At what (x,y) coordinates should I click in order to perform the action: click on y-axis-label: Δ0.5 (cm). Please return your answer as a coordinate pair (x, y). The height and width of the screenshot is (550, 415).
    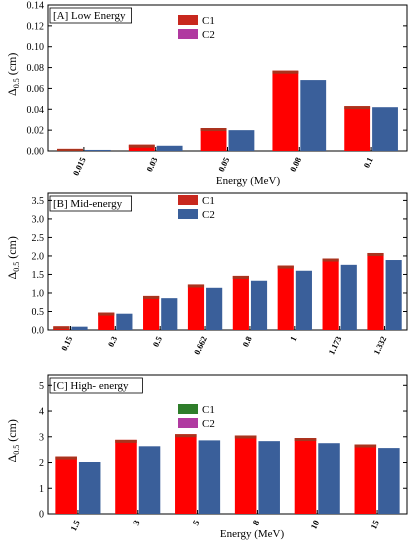
    Looking at the image, I should click on (13, 74).